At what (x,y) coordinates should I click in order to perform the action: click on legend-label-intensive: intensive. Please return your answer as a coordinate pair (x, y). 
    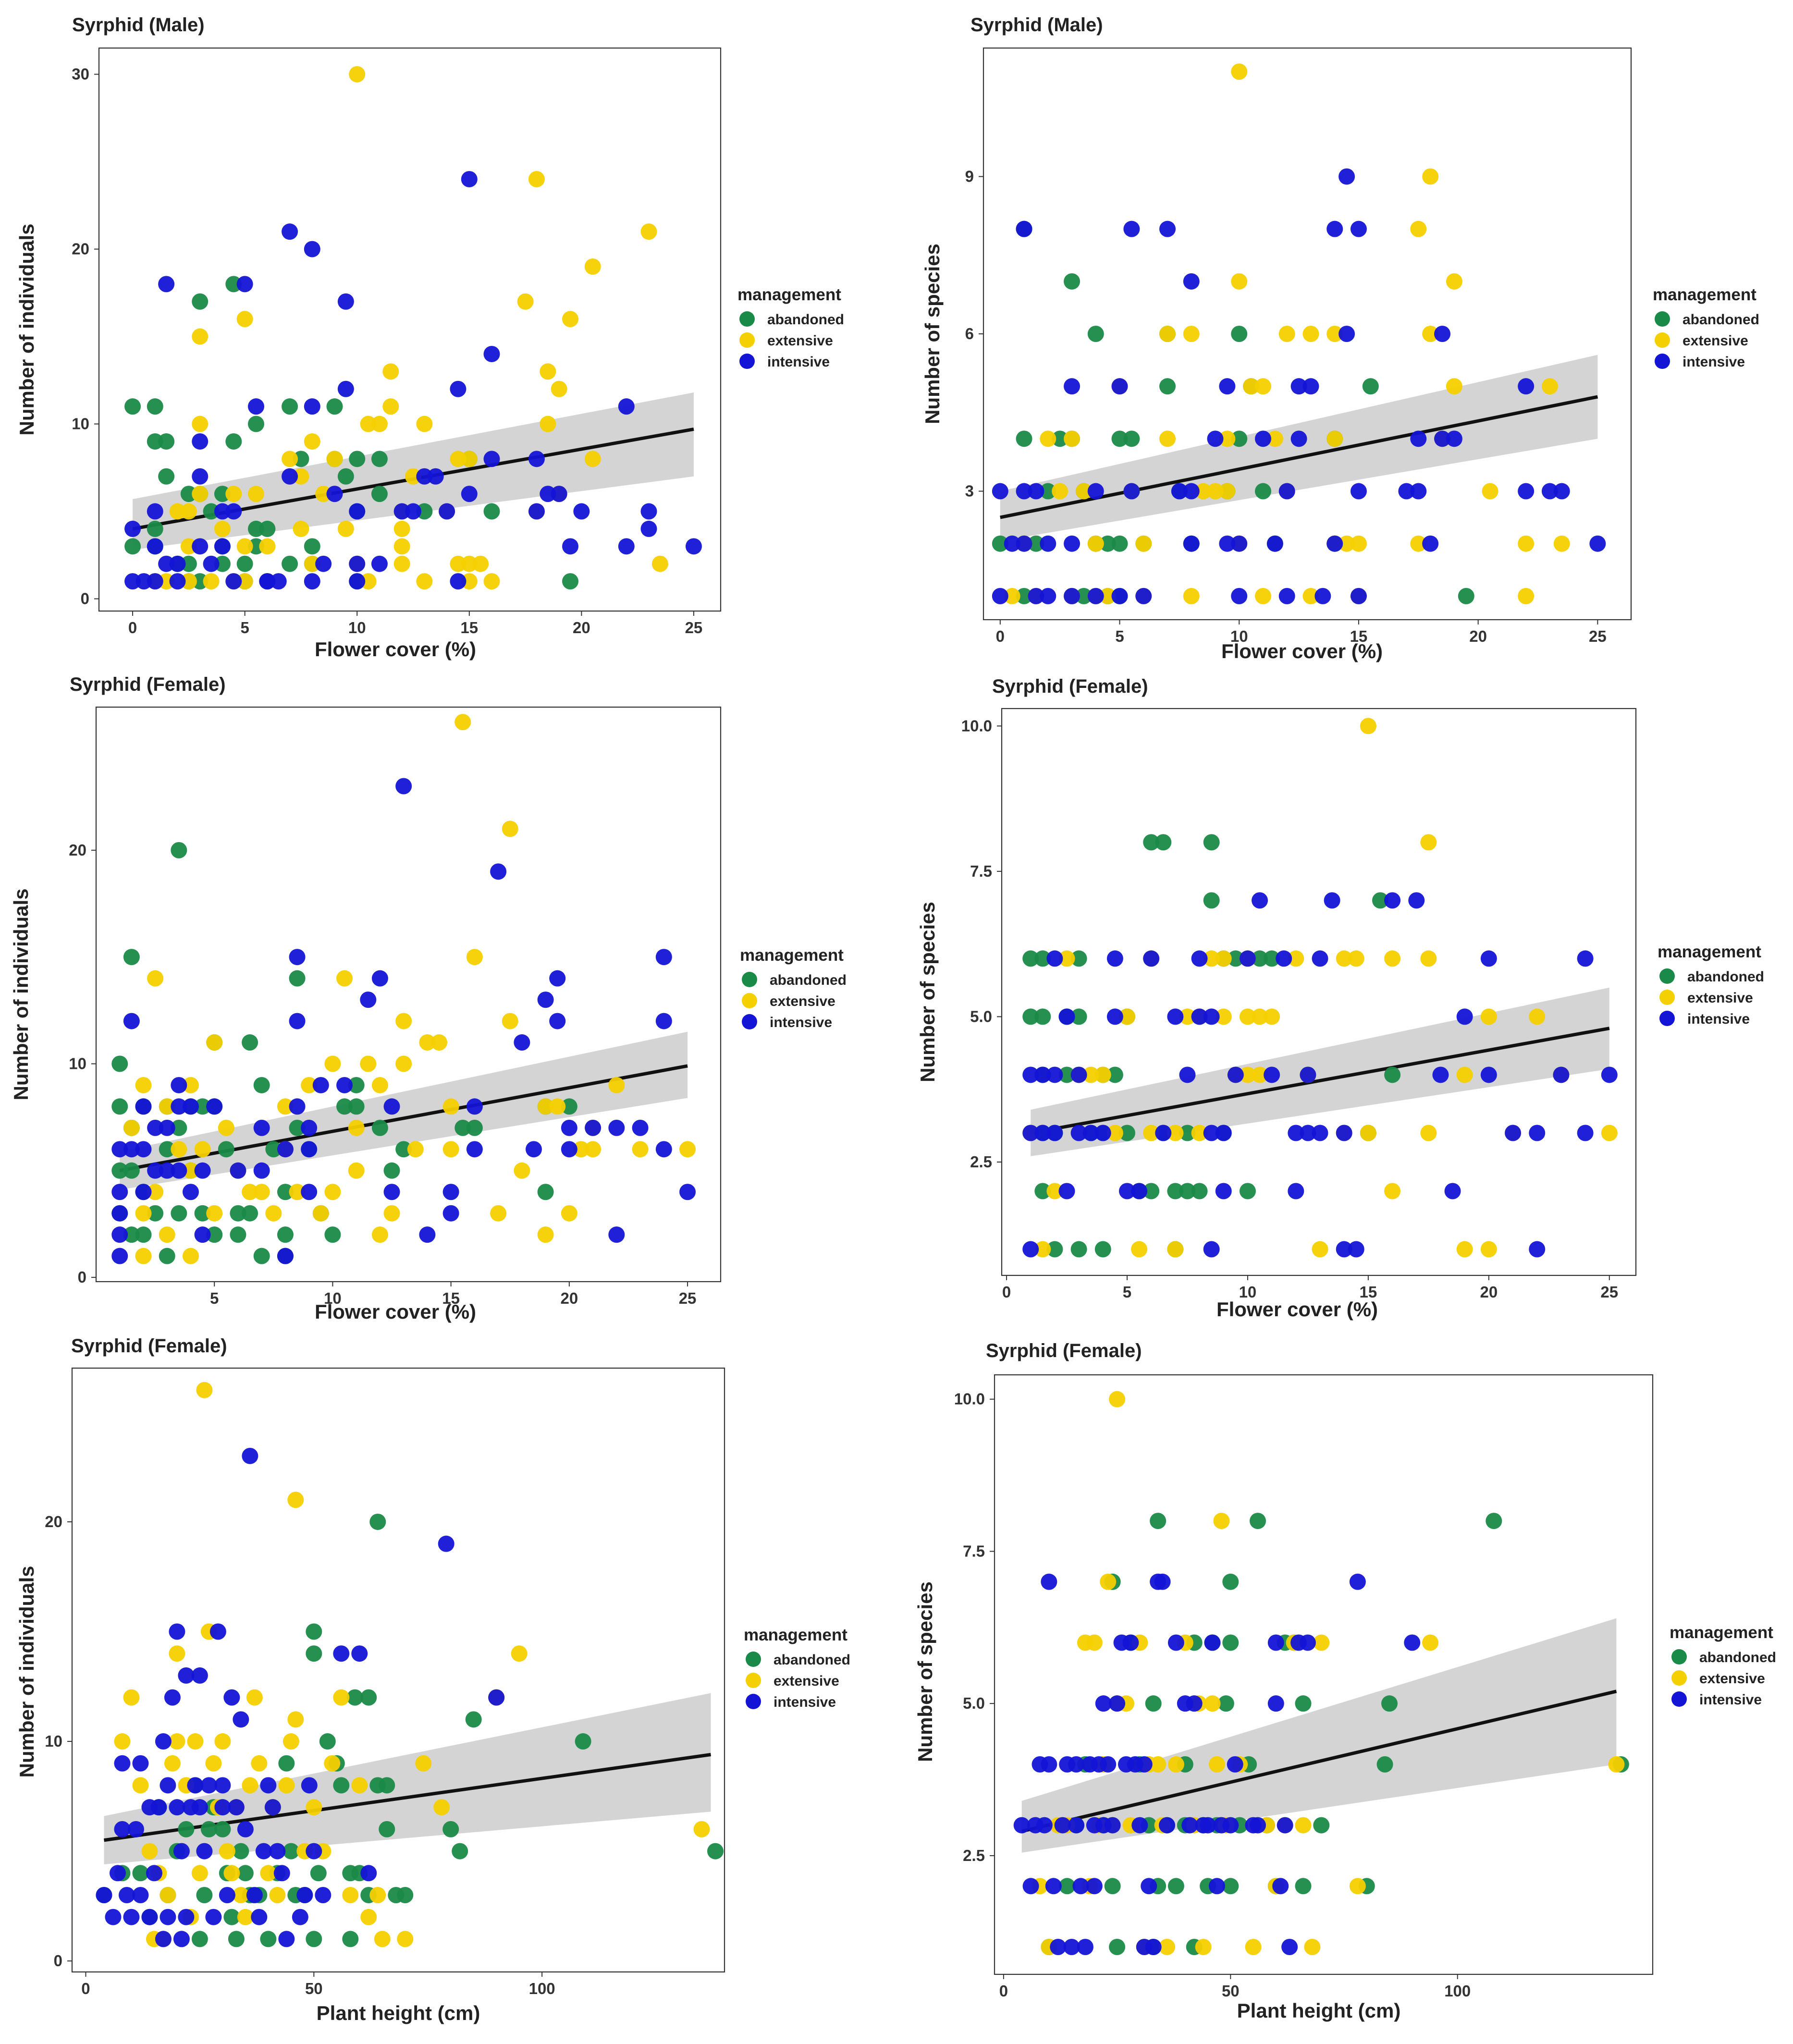
    Looking at the image, I should click on (1730, 1700).